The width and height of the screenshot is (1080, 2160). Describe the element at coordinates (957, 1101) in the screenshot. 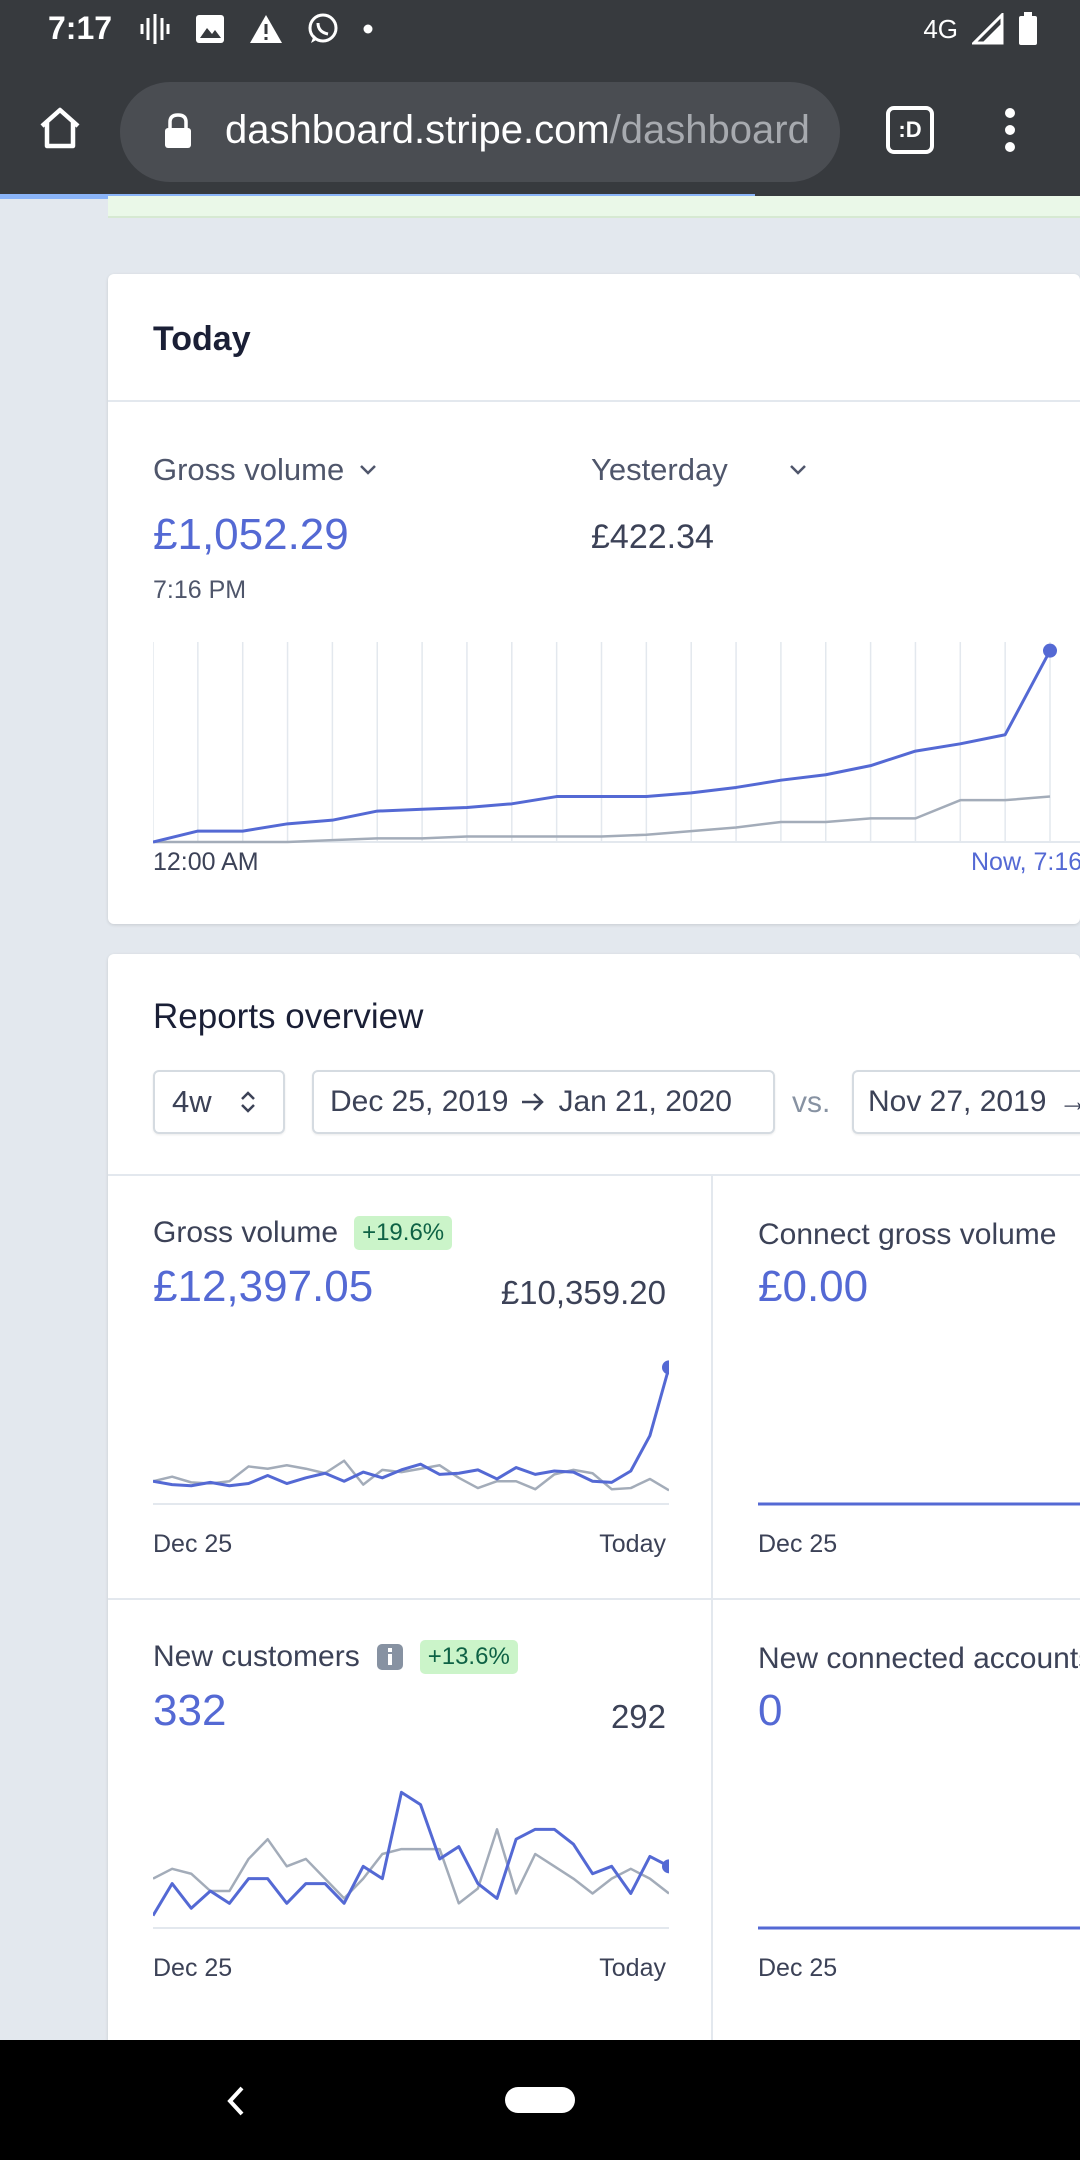

I see `compare-range-start: Nov 27, 2019` at that location.